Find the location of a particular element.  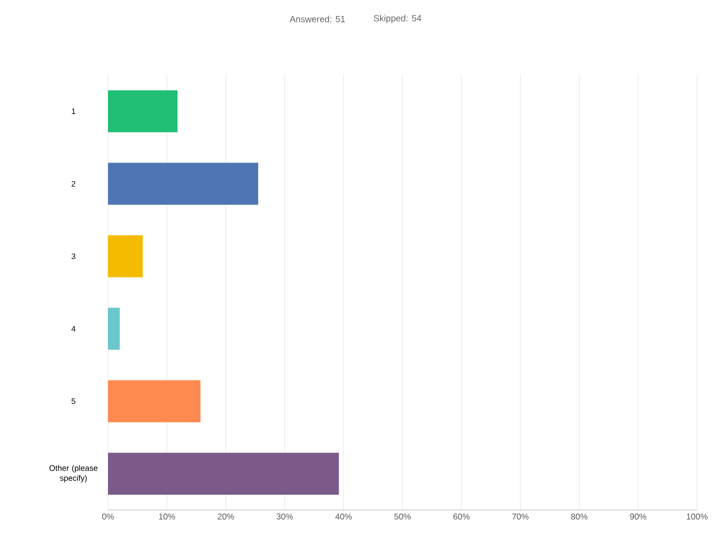

x-tick-label: 20% is located at coordinates (226, 517).